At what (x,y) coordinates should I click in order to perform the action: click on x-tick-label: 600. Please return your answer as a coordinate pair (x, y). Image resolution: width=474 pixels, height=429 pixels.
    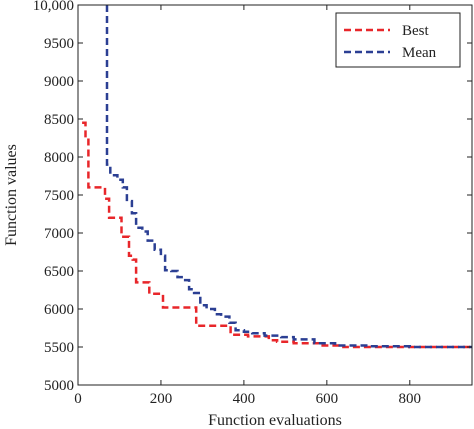
    Looking at the image, I should click on (327, 399).